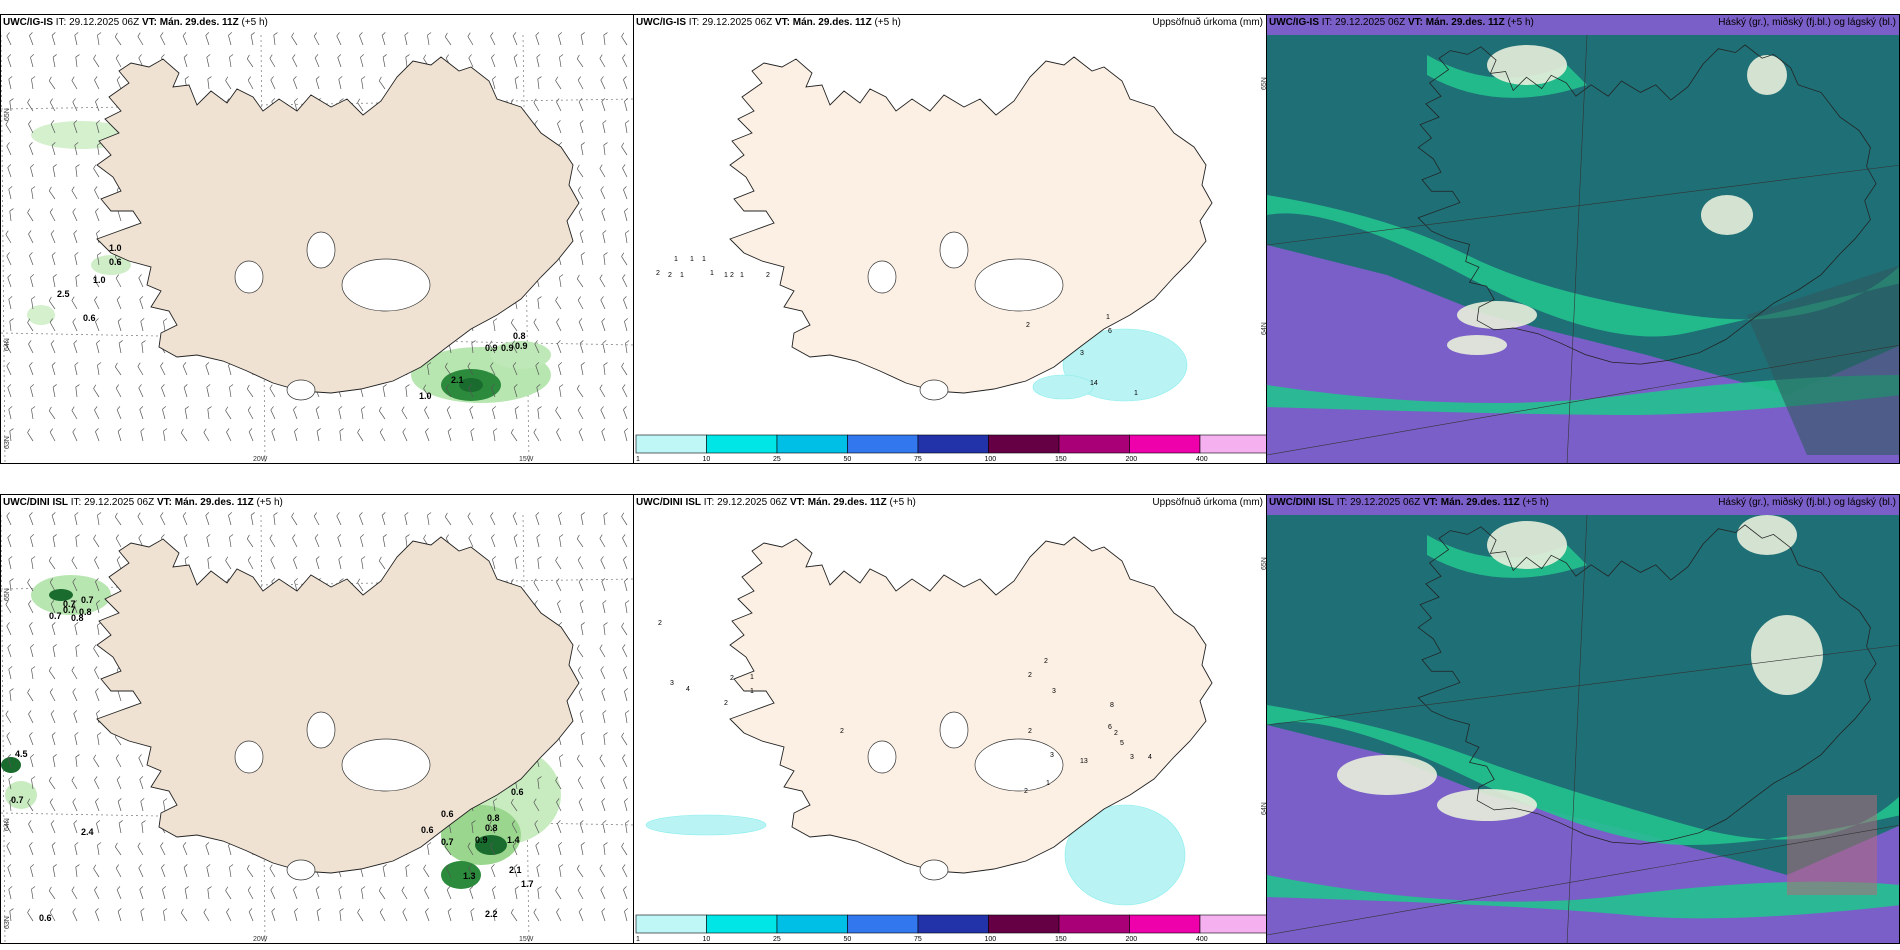 The width and height of the screenshot is (1900, 950). Describe the element at coordinates (638, 939) in the screenshot. I see `colorbar-label: 1` at that location.